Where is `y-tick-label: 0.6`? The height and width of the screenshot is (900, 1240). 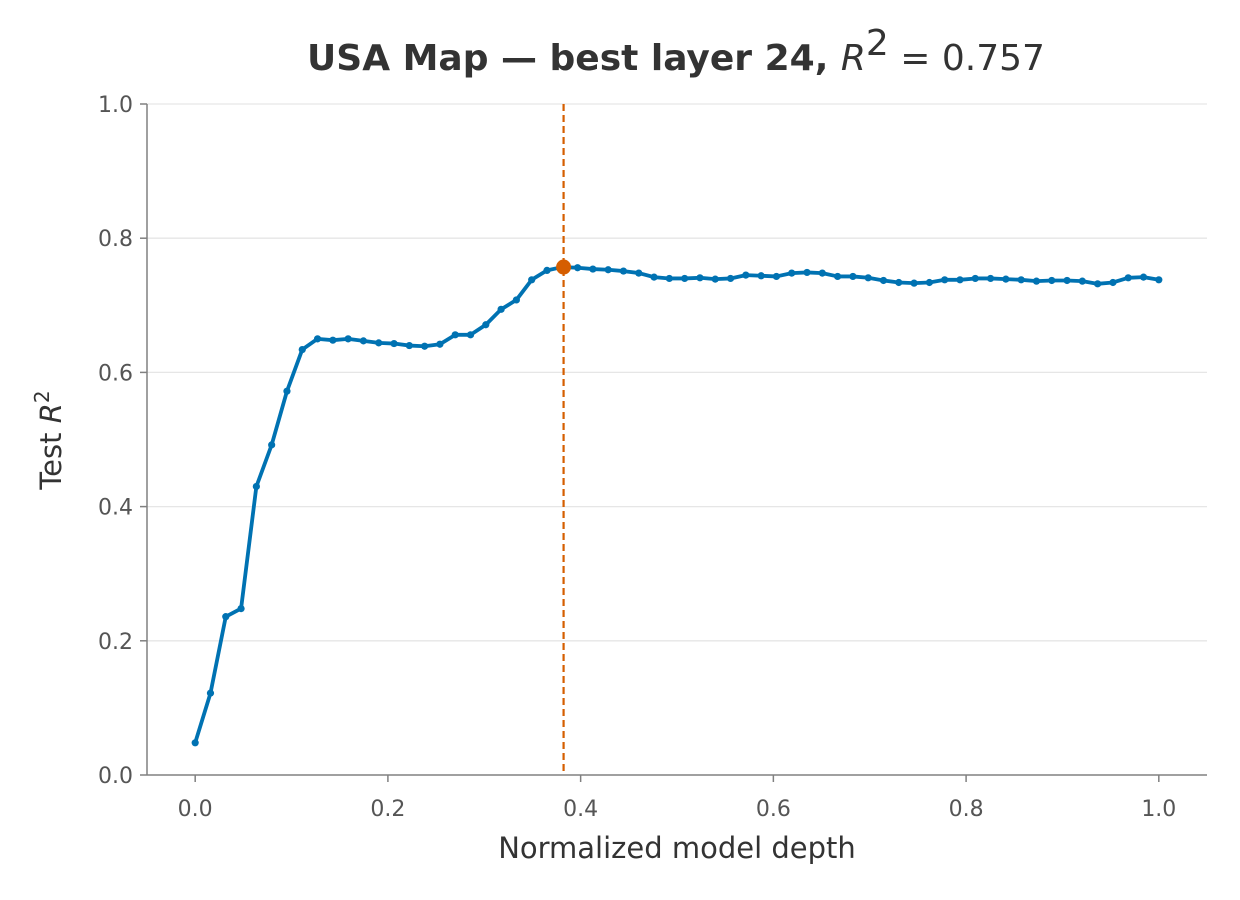 y-tick-label: 0.6 is located at coordinates (115, 373).